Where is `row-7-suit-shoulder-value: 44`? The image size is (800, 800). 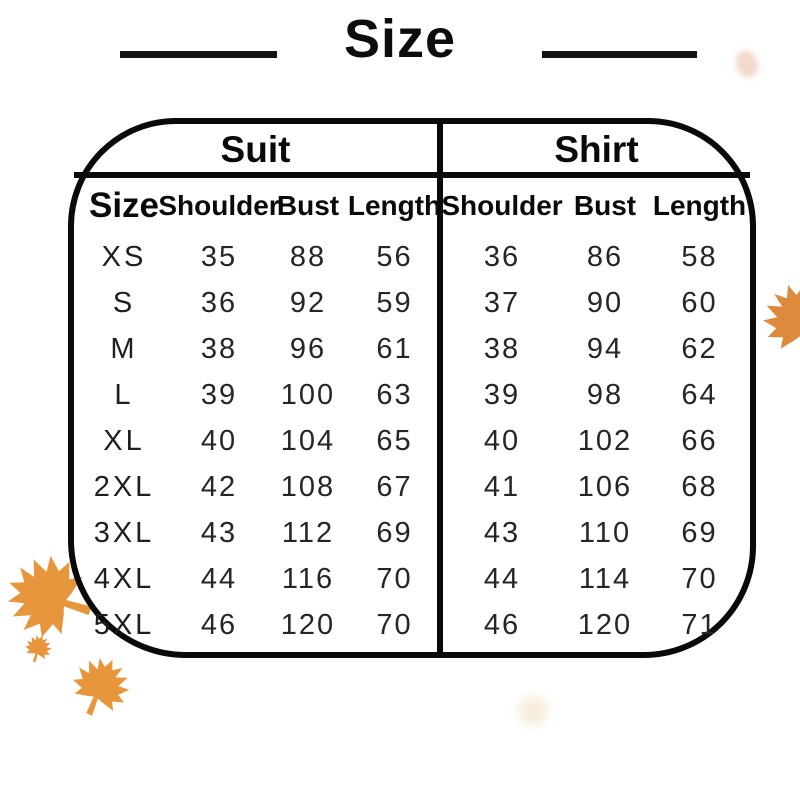 row-7-suit-shoulder-value: 44 is located at coordinates (219, 578).